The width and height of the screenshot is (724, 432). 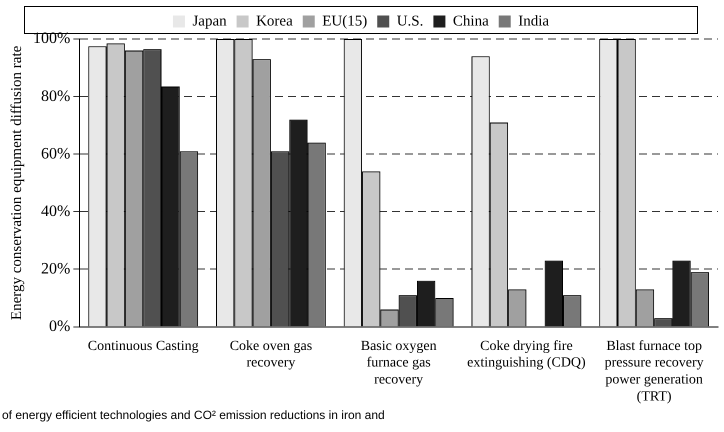 I want to click on legend-label: Korea, so click(x=275, y=21).